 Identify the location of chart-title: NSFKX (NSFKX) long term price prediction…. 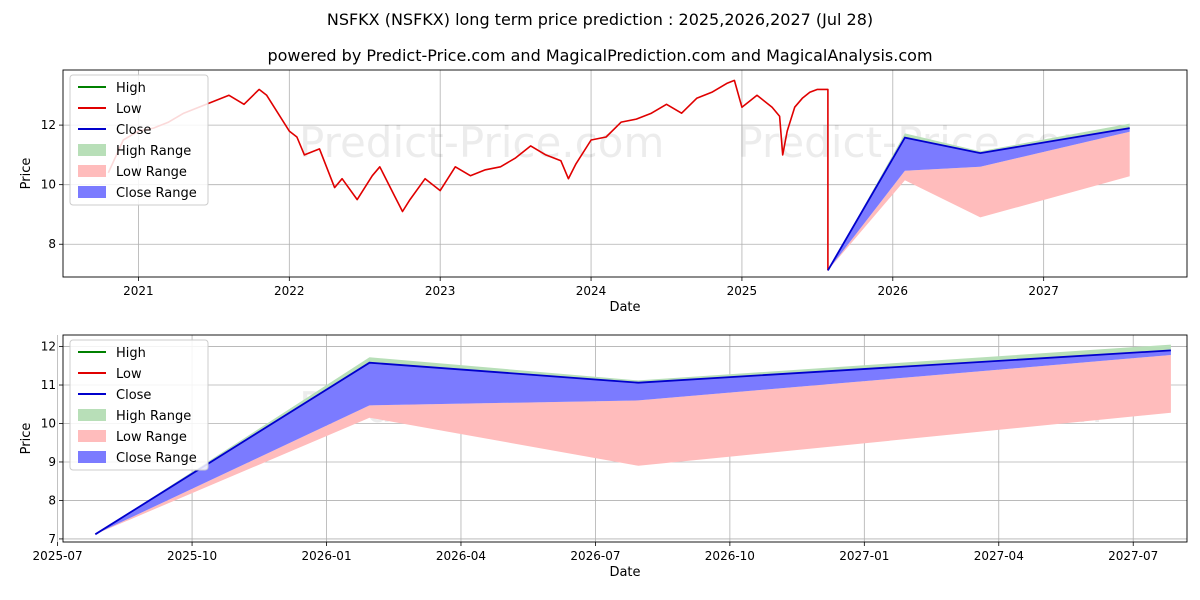
(600, 19).